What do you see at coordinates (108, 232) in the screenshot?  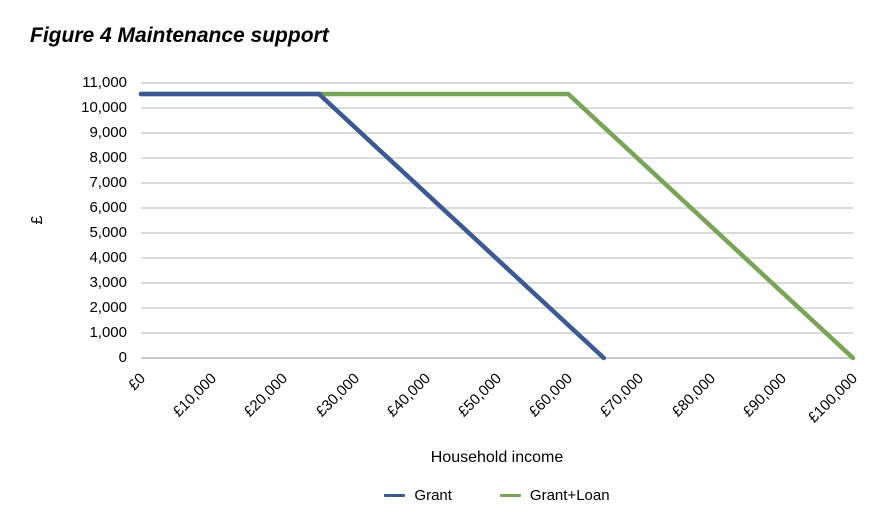 I see `y-tick-label: 5,000` at bounding box center [108, 232].